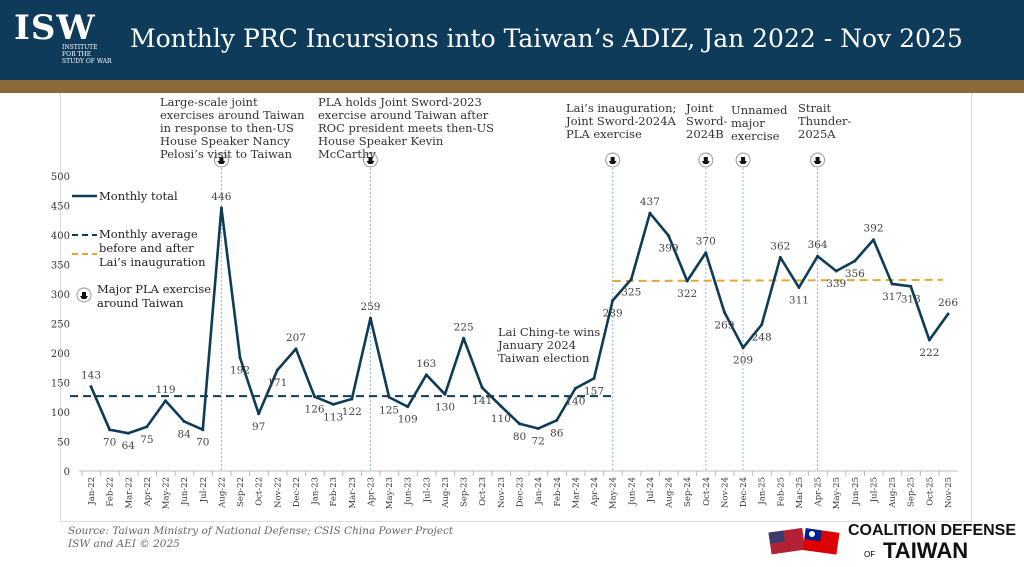 Image resolution: width=1024 pixels, height=567 pixels. Describe the element at coordinates (707, 491) in the screenshot. I see `x-tick-label: Oct-24` at that location.